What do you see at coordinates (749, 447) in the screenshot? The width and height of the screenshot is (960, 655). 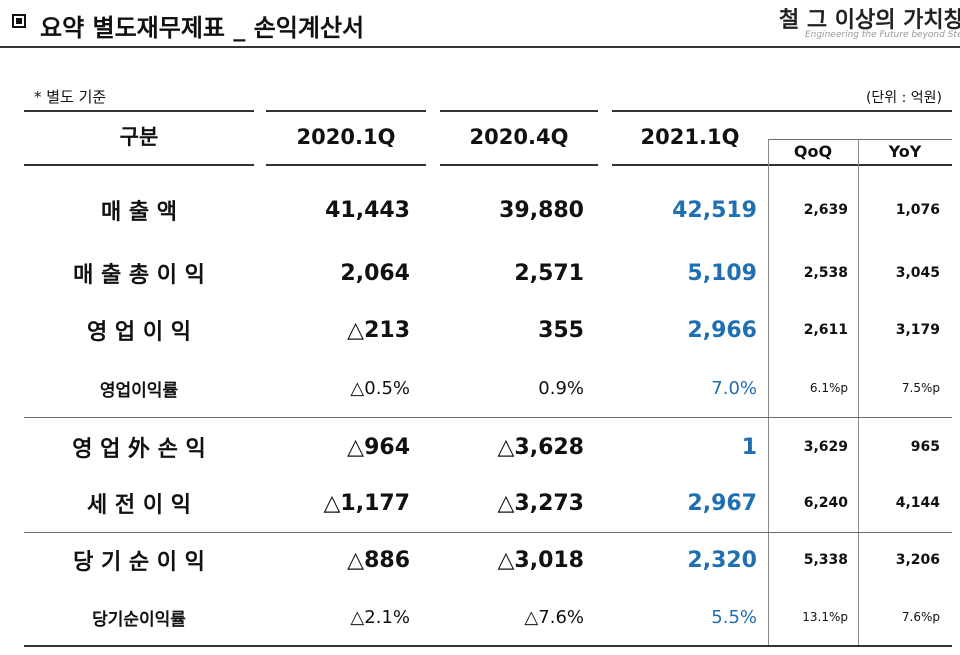 I see `cell-2021-1q: 1` at bounding box center [749, 447].